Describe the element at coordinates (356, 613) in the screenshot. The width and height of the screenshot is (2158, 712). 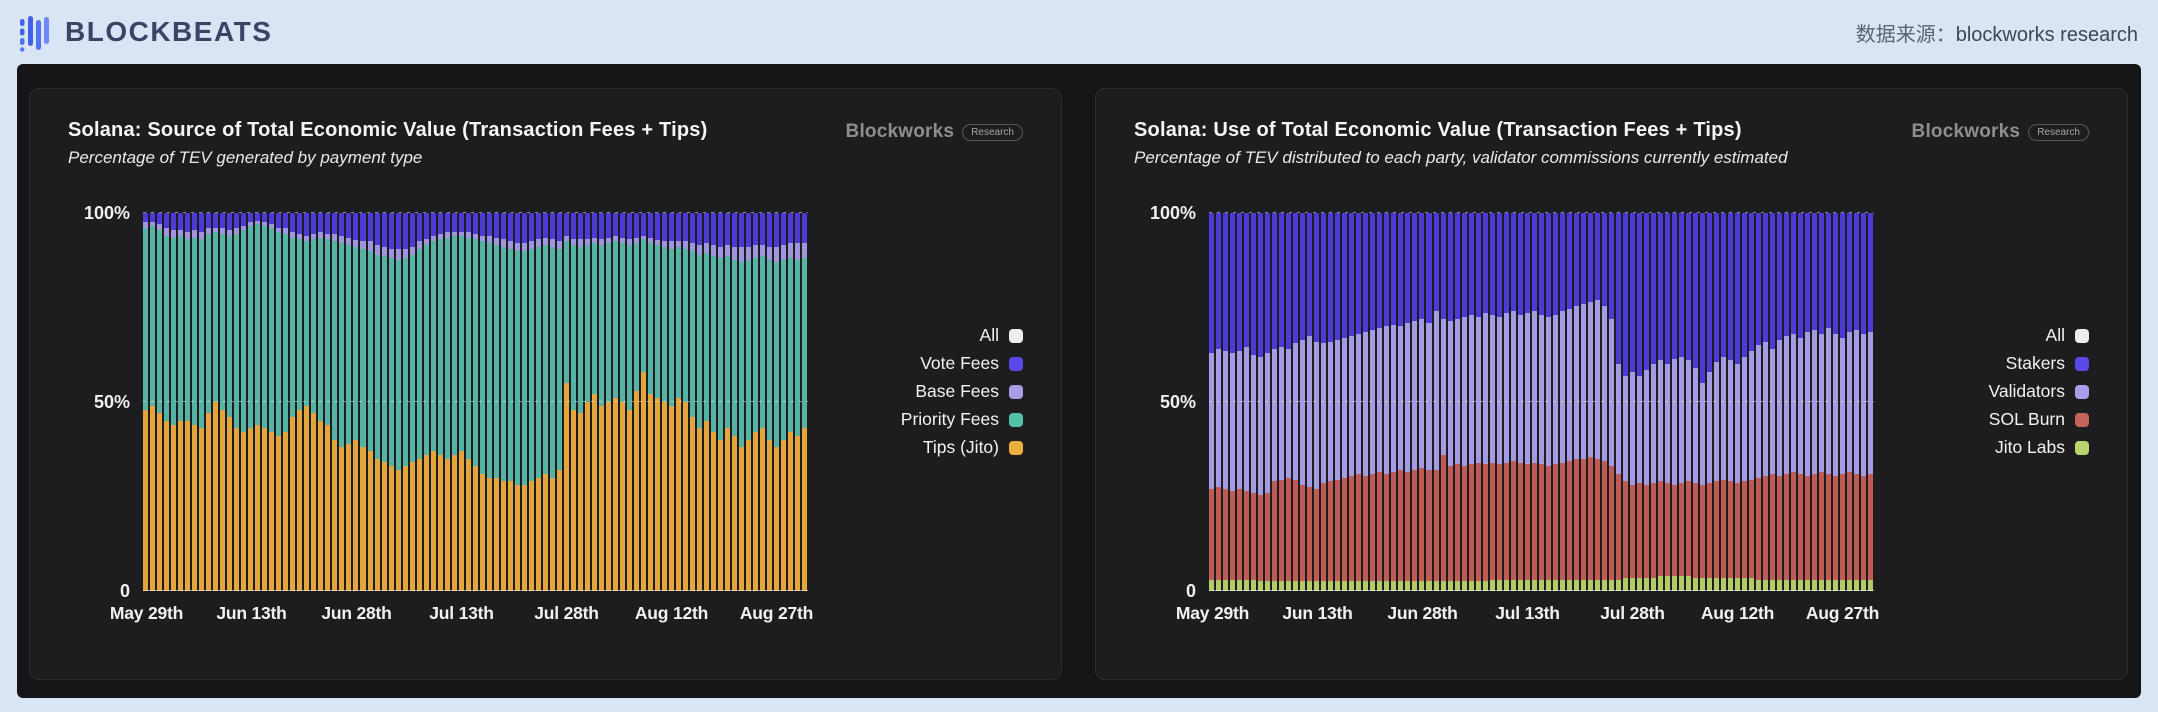
I see `x-axis-label: Jun 28th` at that location.